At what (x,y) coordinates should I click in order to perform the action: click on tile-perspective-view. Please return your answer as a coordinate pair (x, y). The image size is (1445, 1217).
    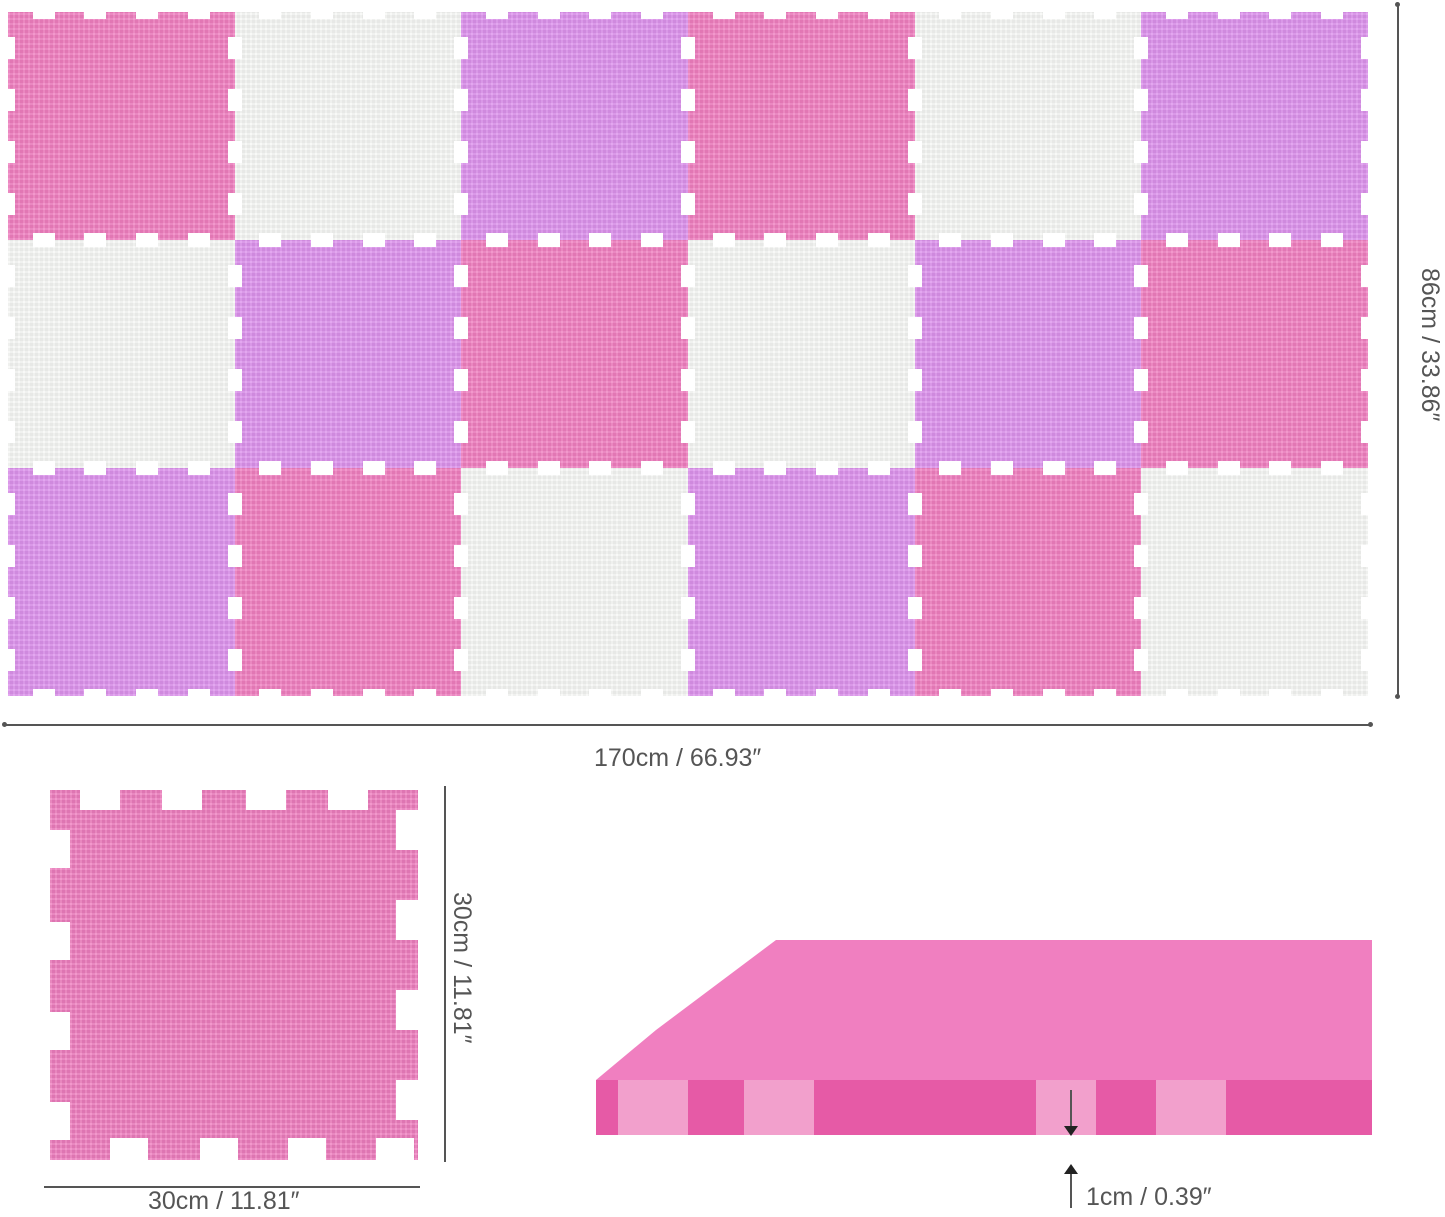
    Looking at the image, I should click on (984, 1050).